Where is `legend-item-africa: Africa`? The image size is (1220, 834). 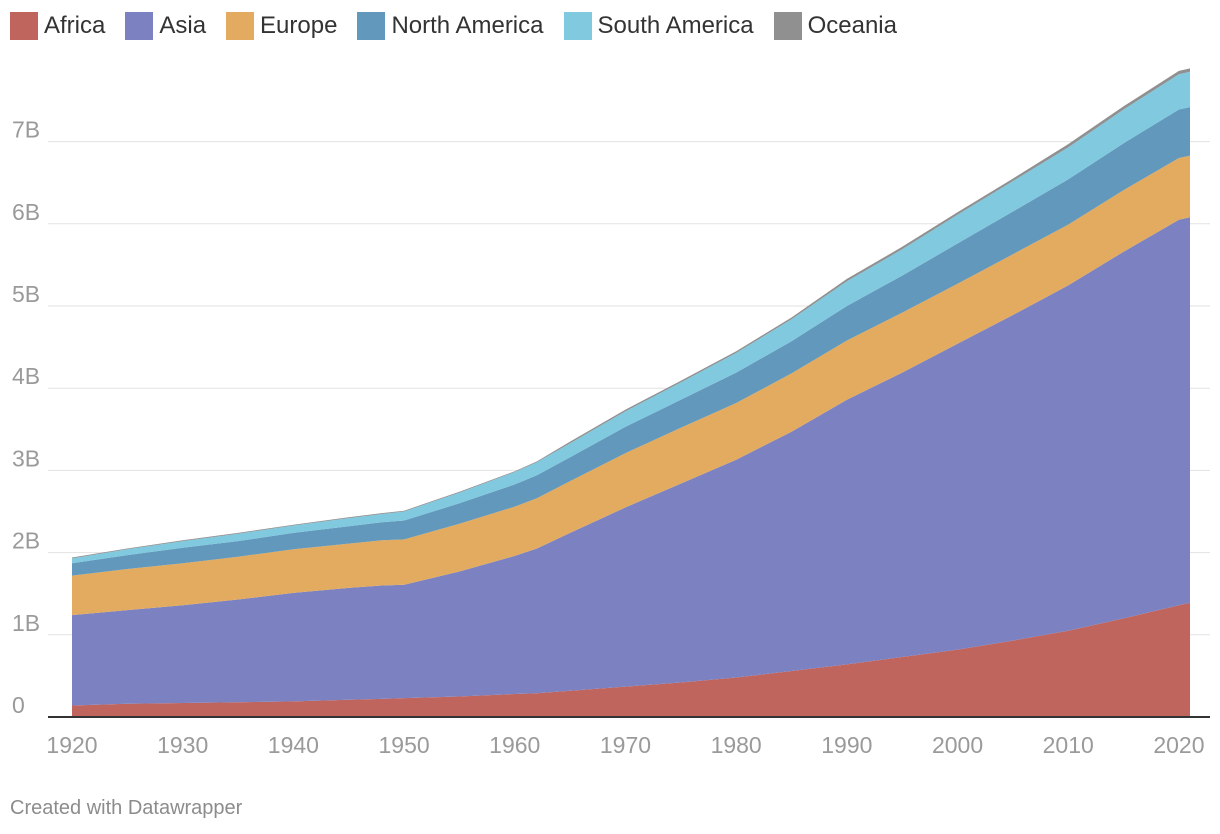
legend-item-africa: Africa is located at coordinates (57, 26).